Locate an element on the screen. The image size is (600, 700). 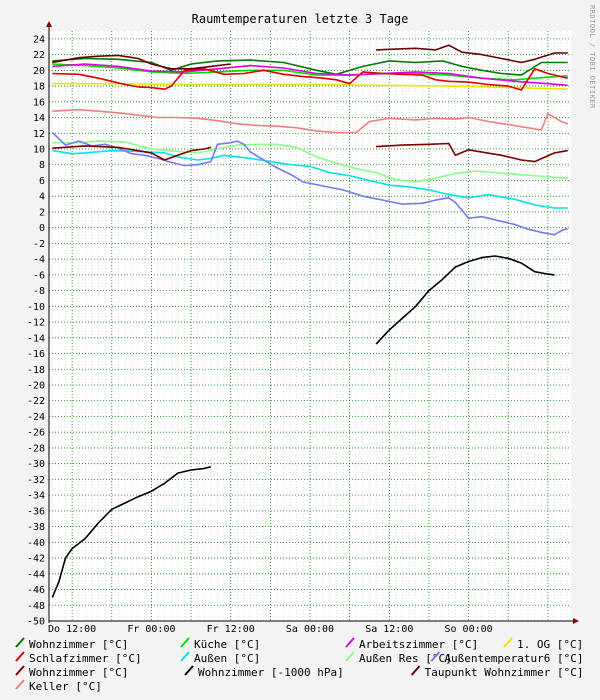
y-tick-label: 16 is located at coordinates (39, 102).